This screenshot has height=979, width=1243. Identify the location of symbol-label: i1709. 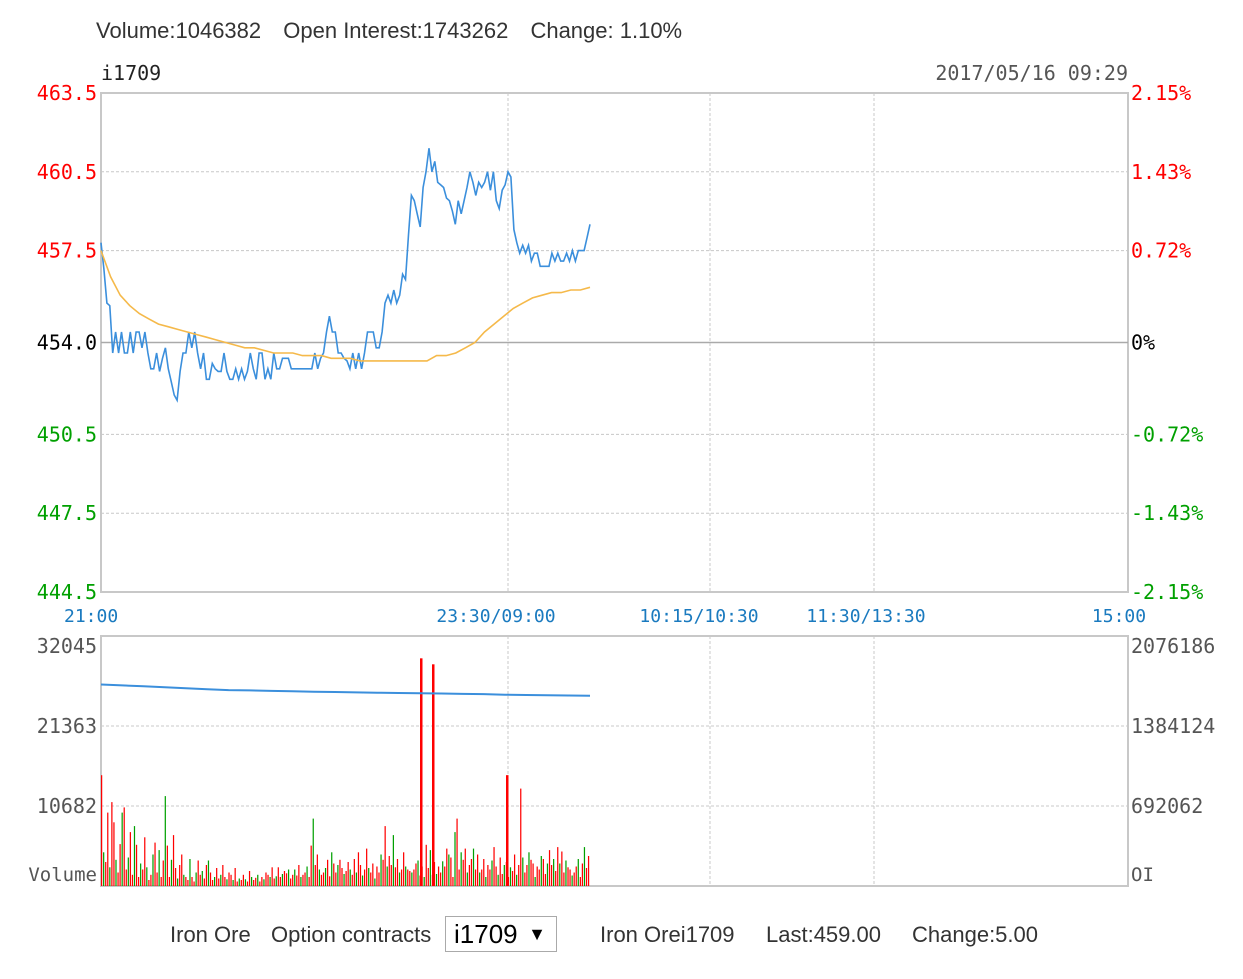
(131, 73).